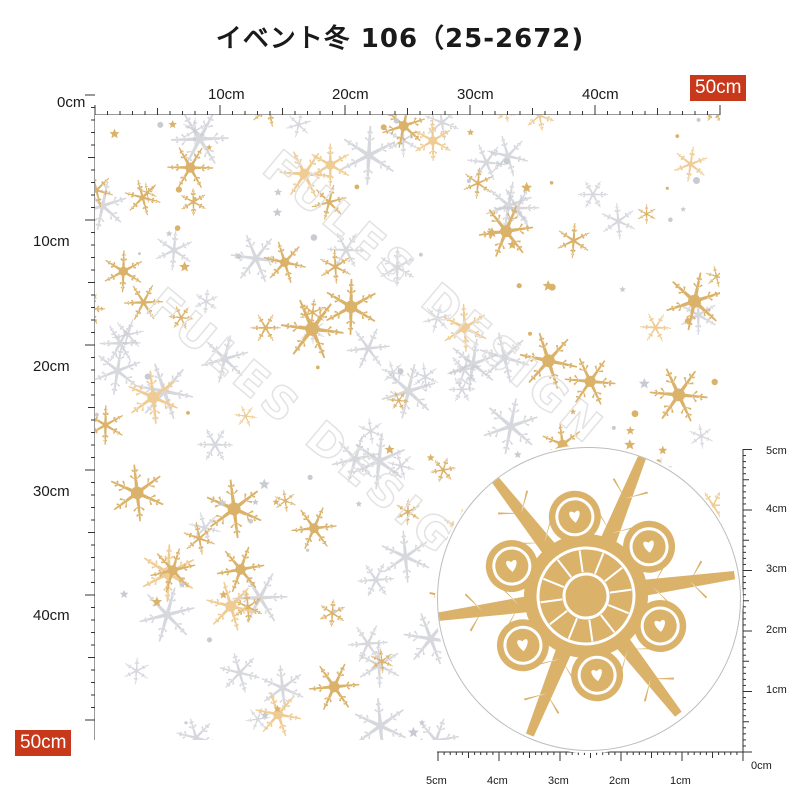 The image size is (800, 800). Describe the element at coordinates (761, 766) in the screenshot. I see `zoom-scale-bottom-0: 0cm` at that location.